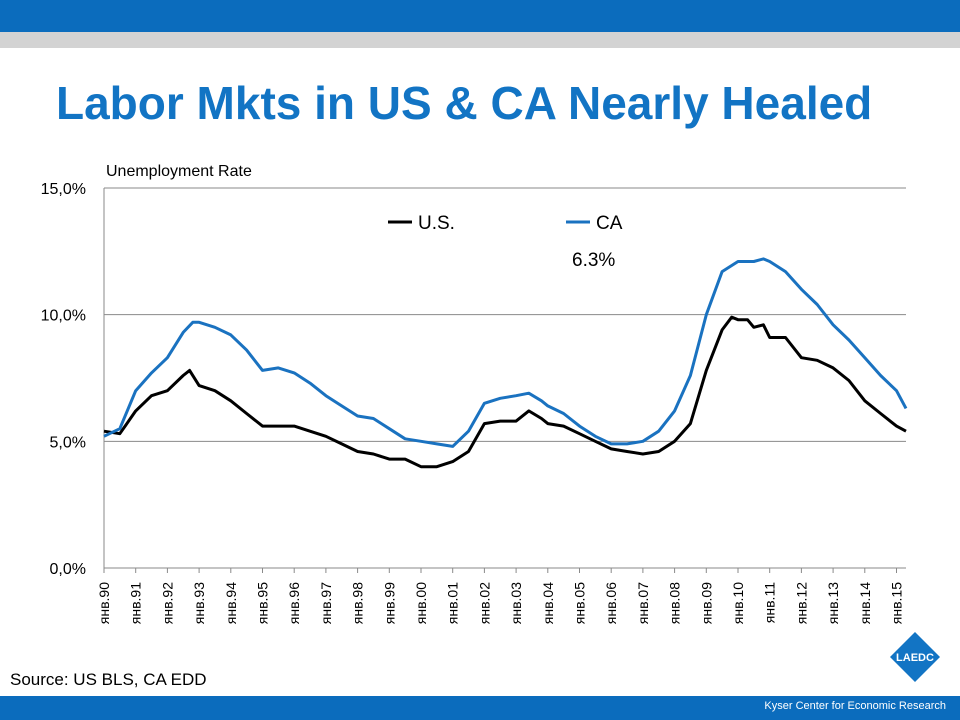 The image size is (960, 720). What do you see at coordinates (104, 603) in the screenshot?
I see `x-tick-label: янв.90` at bounding box center [104, 603].